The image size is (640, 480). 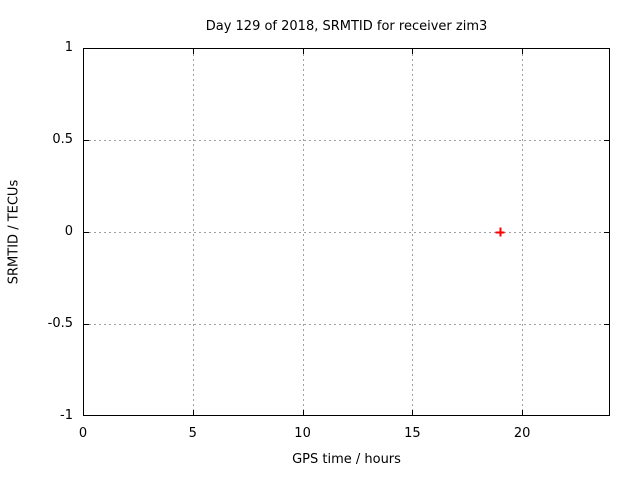 I want to click on y-tick-label: 1, so click(x=68, y=47).